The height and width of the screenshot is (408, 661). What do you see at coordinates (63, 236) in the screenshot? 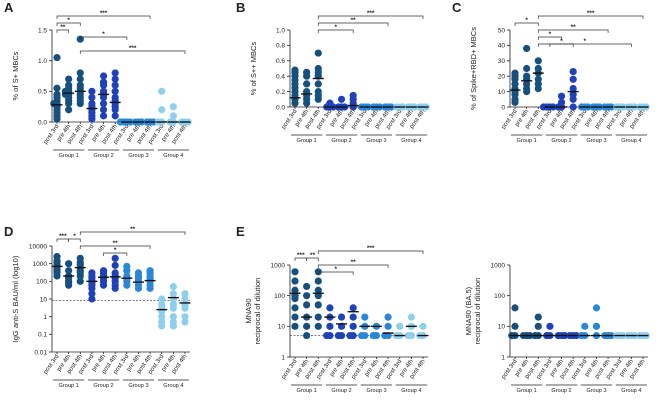
I see `significance-label: ***` at bounding box center [63, 236].